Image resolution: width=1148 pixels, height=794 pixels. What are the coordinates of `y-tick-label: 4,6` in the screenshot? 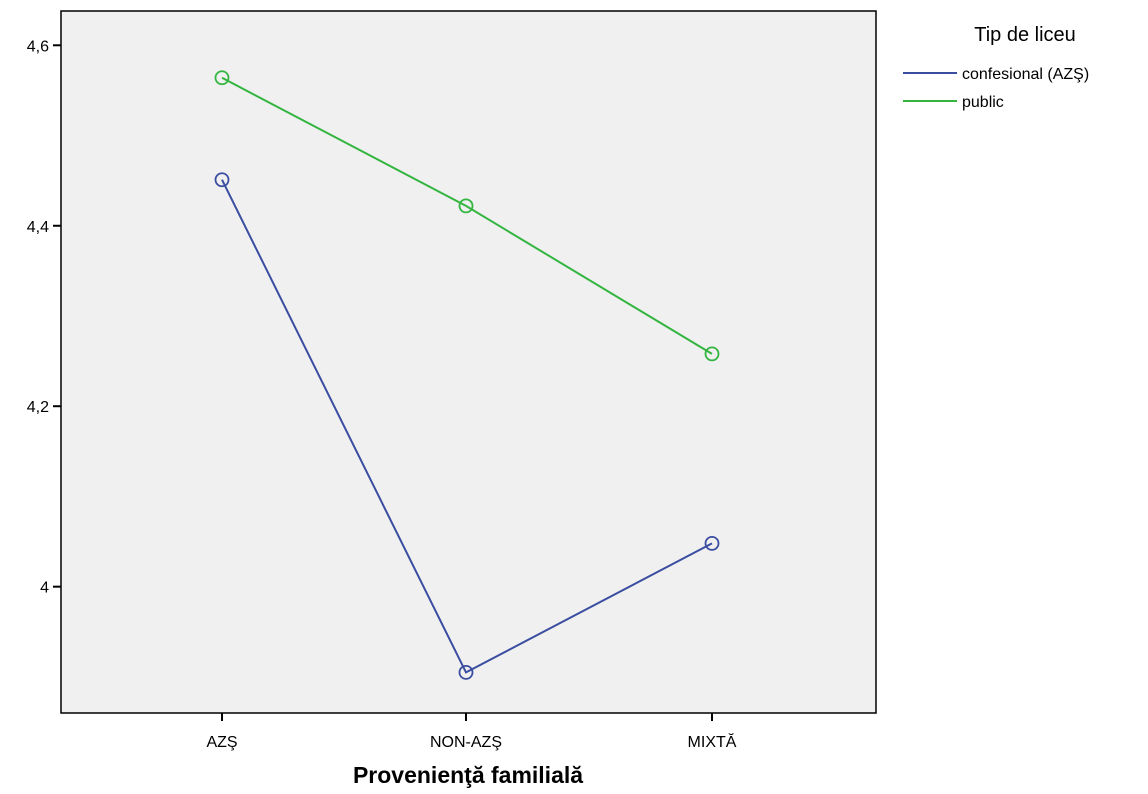 It's located at (38, 46).